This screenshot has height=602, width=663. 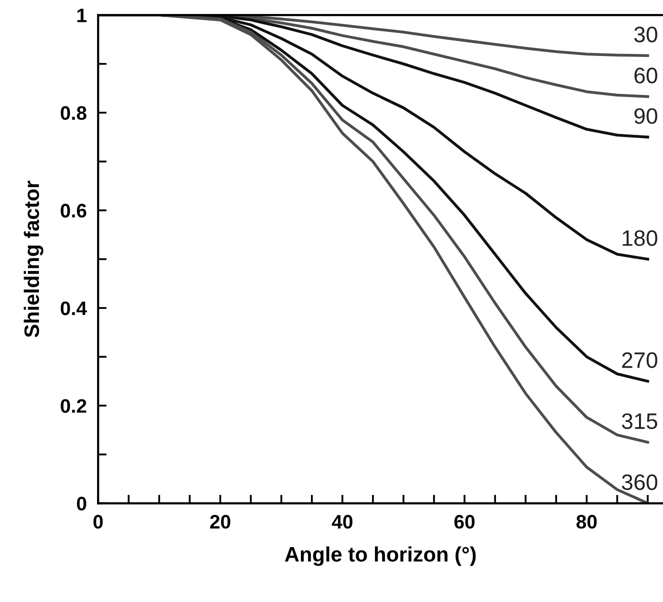 What do you see at coordinates (646, 76) in the screenshot?
I see `series-label: 60` at bounding box center [646, 76].